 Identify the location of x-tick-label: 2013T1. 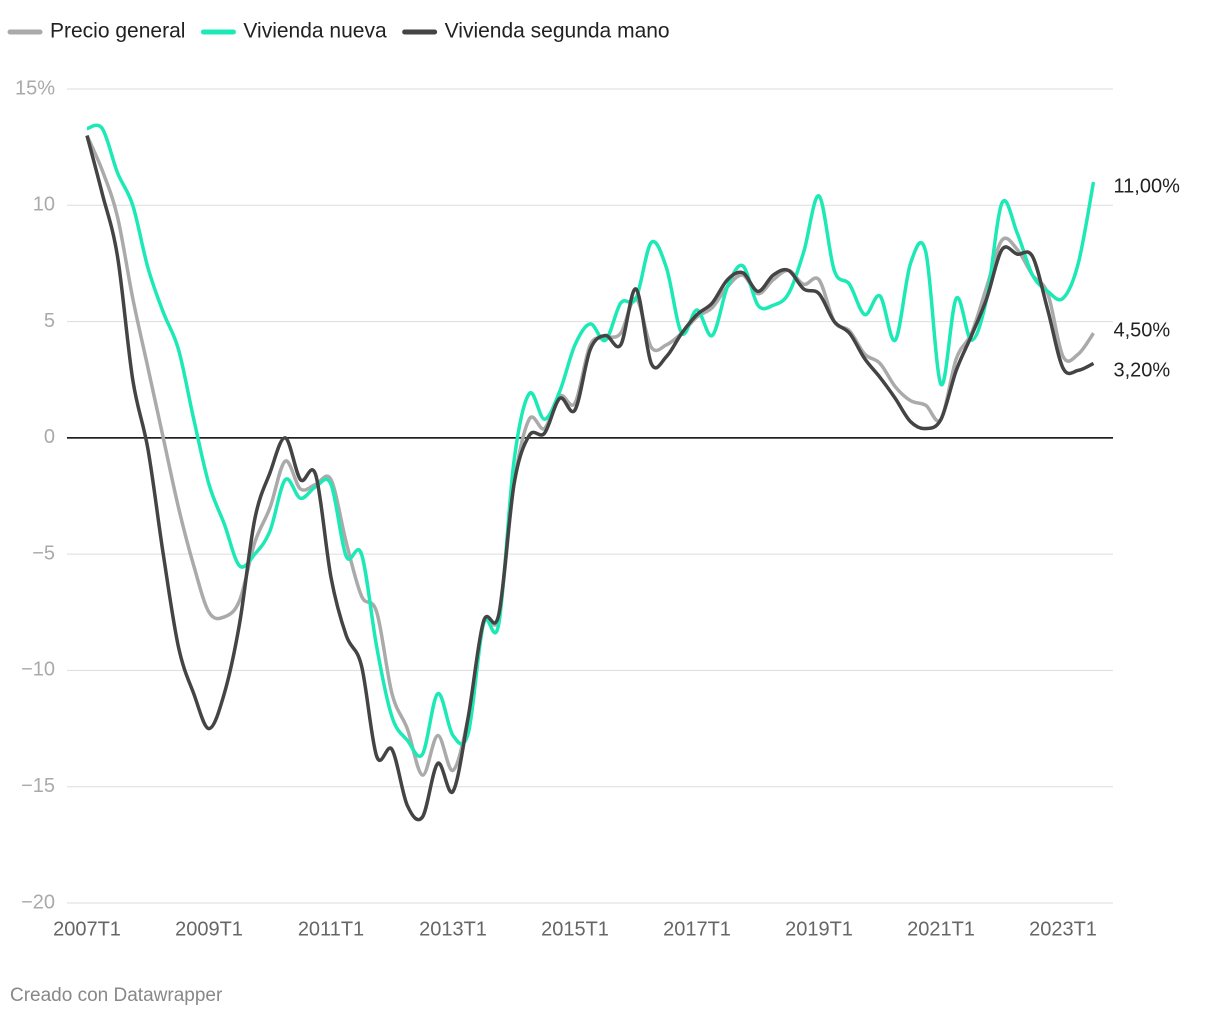
(453, 929).